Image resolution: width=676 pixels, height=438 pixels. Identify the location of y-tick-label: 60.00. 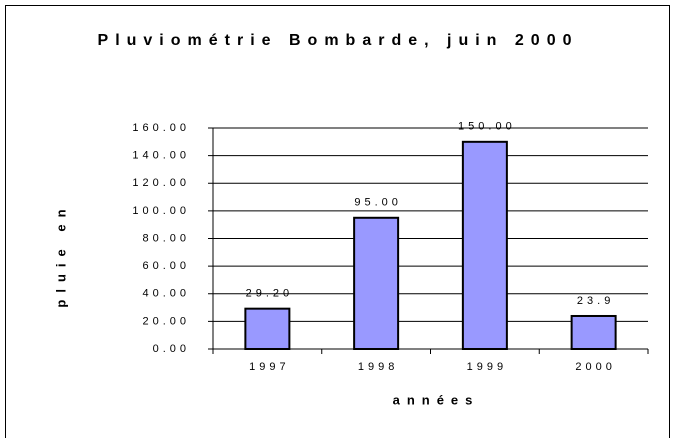
(166, 266).